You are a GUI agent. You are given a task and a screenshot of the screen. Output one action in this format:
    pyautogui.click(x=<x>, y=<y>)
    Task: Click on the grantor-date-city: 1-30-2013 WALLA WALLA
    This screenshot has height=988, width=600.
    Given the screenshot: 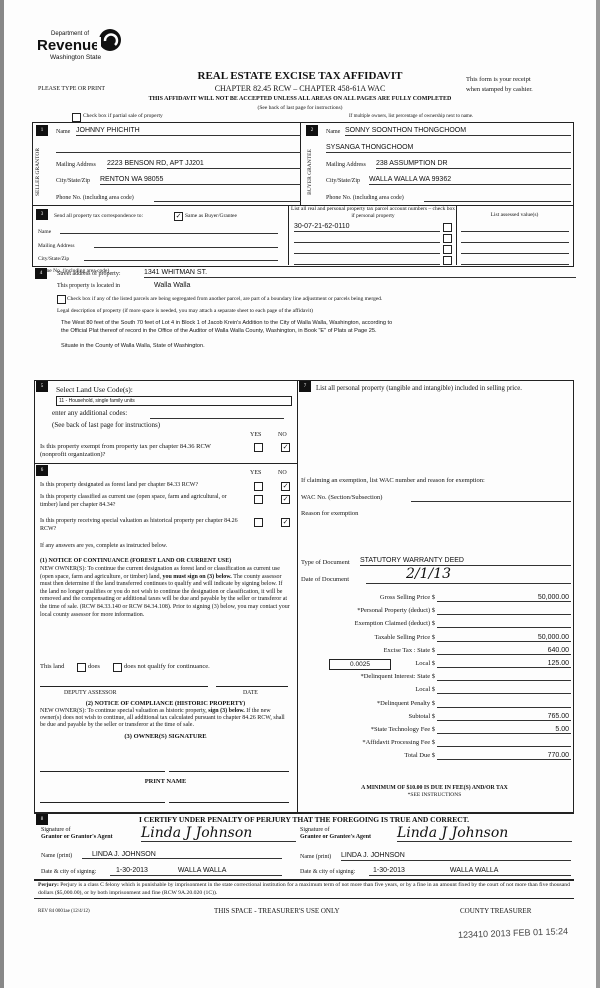 What is the action you would take?
    pyautogui.click(x=196, y=871)
    